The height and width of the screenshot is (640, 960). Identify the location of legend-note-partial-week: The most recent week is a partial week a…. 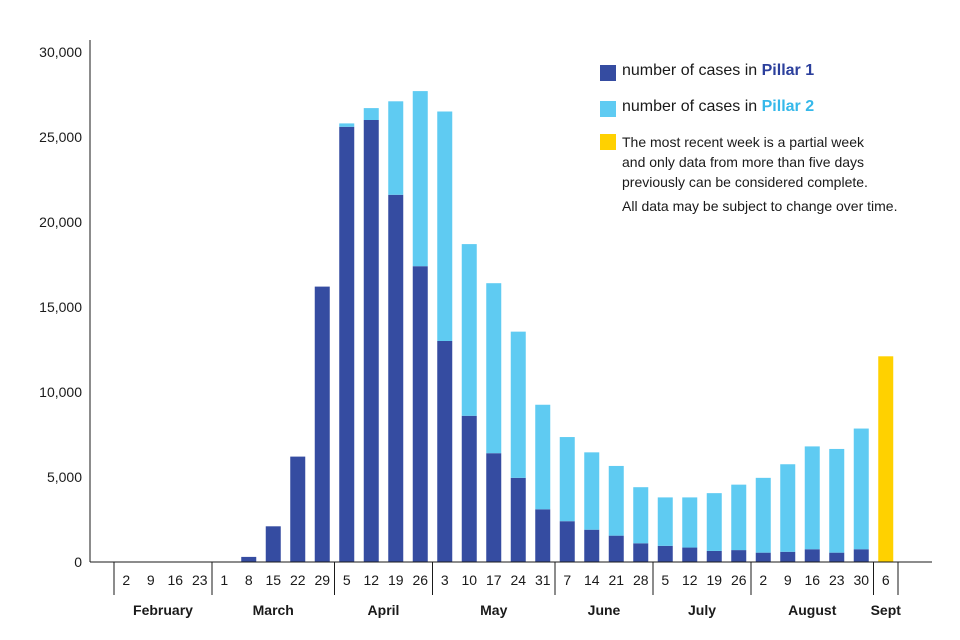
(770, 162).